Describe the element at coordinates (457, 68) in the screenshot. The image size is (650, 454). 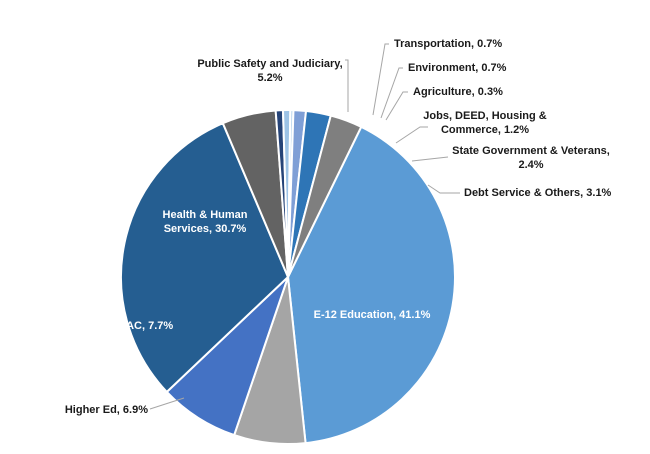
I see `slice-label: Environment, 0.7%` at that location.